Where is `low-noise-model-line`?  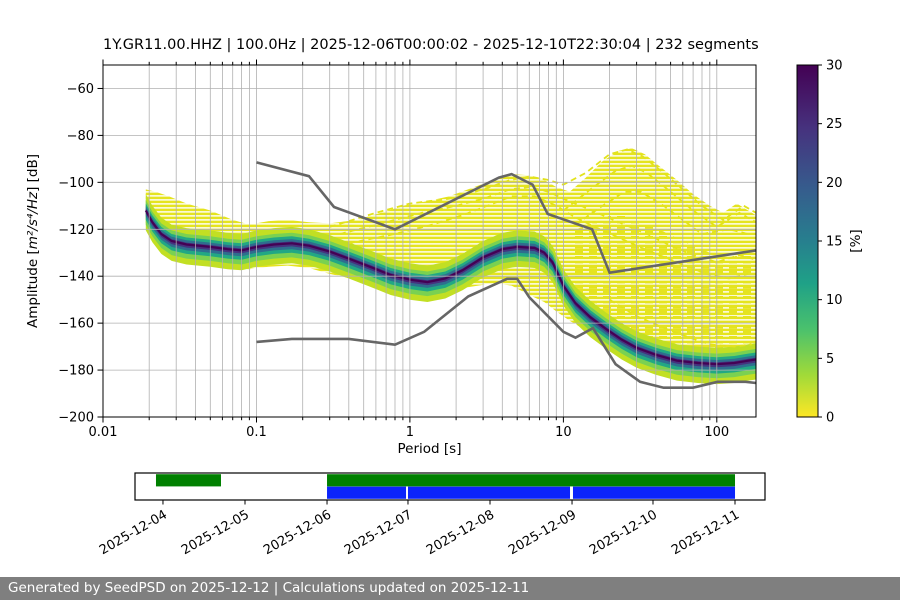 low-noise-model-line is located at coordinates (506, 333).